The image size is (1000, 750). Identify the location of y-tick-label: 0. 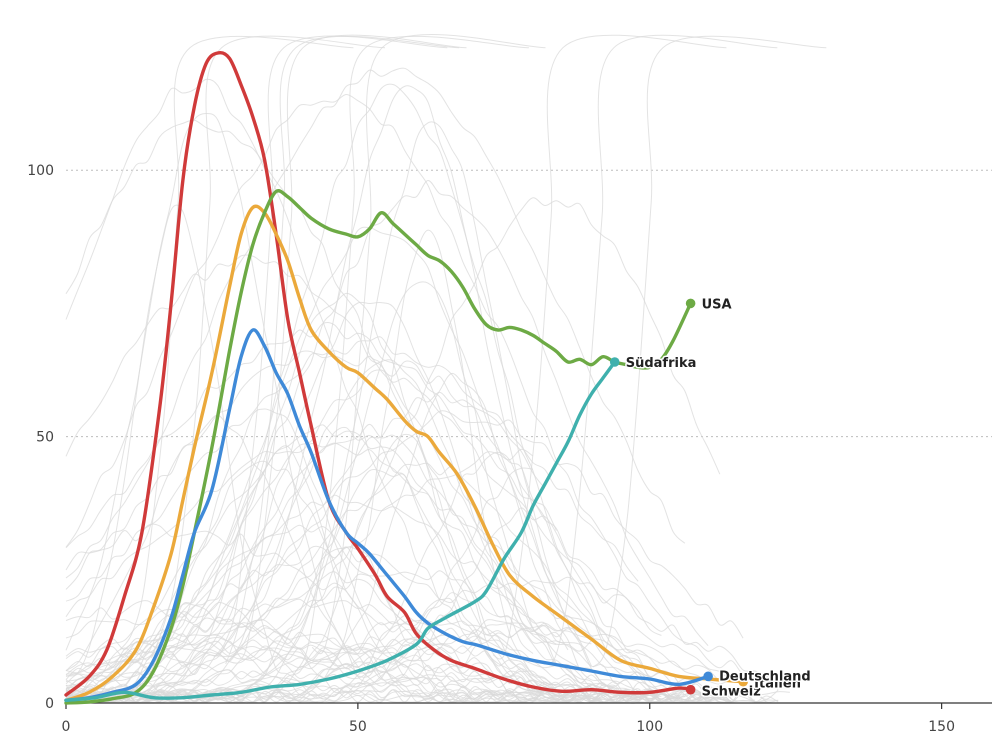
(49, 704).